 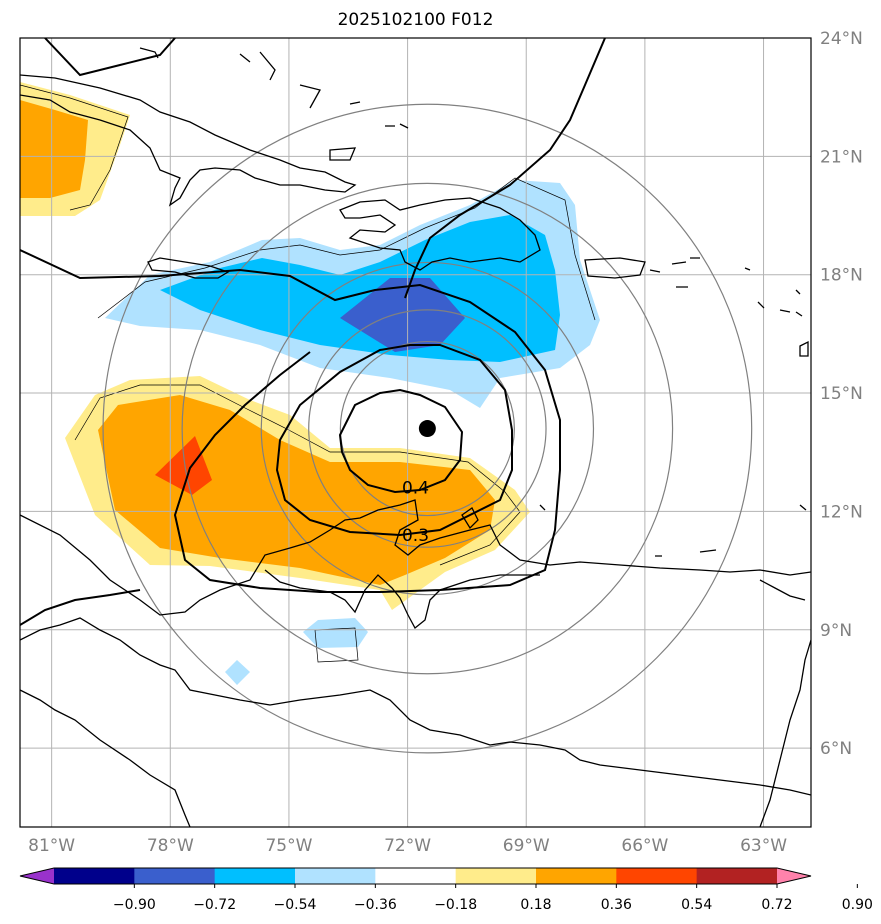 I want to click on longitude-tick-labels: 81°W 78°W 75°W 72°W 69°W 66°W 63°W, so click(x=407, y=846).